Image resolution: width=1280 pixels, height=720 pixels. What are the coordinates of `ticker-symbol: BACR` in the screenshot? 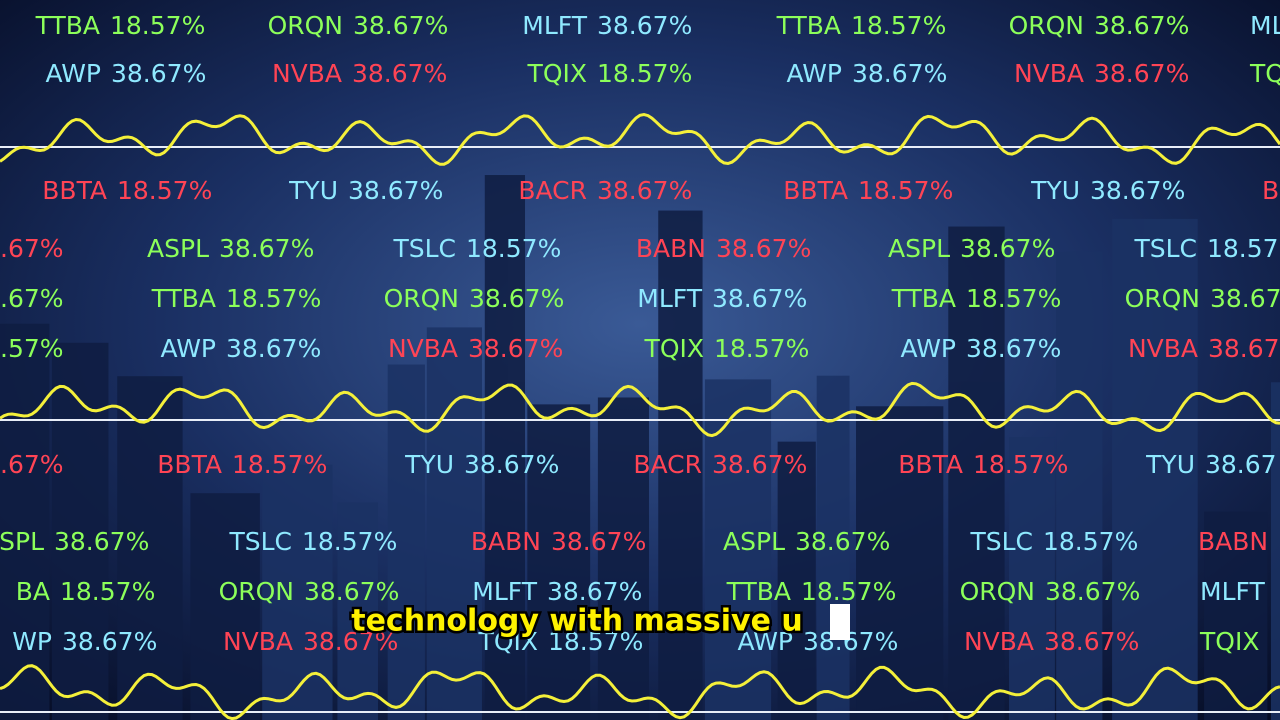 It's located at (667, 464).